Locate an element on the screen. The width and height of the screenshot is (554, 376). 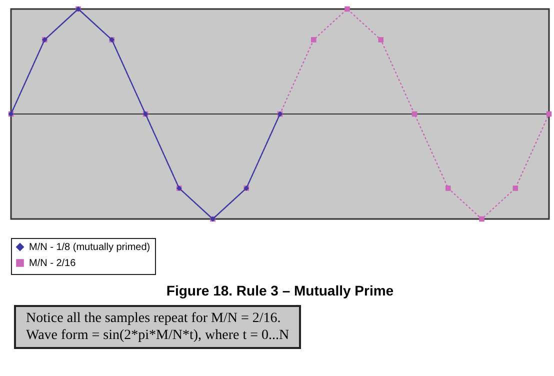
text: Figure 18. Rule 3 – Mutually Prime is located at coordinates (280, 290).